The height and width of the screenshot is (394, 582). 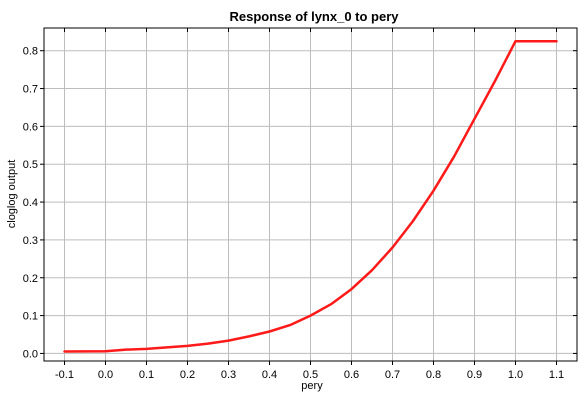 What do you see at coordinates (12, 194) in the screenshot?
I see `y-axis-label: cloglog output` at bounding box center [12, 194].